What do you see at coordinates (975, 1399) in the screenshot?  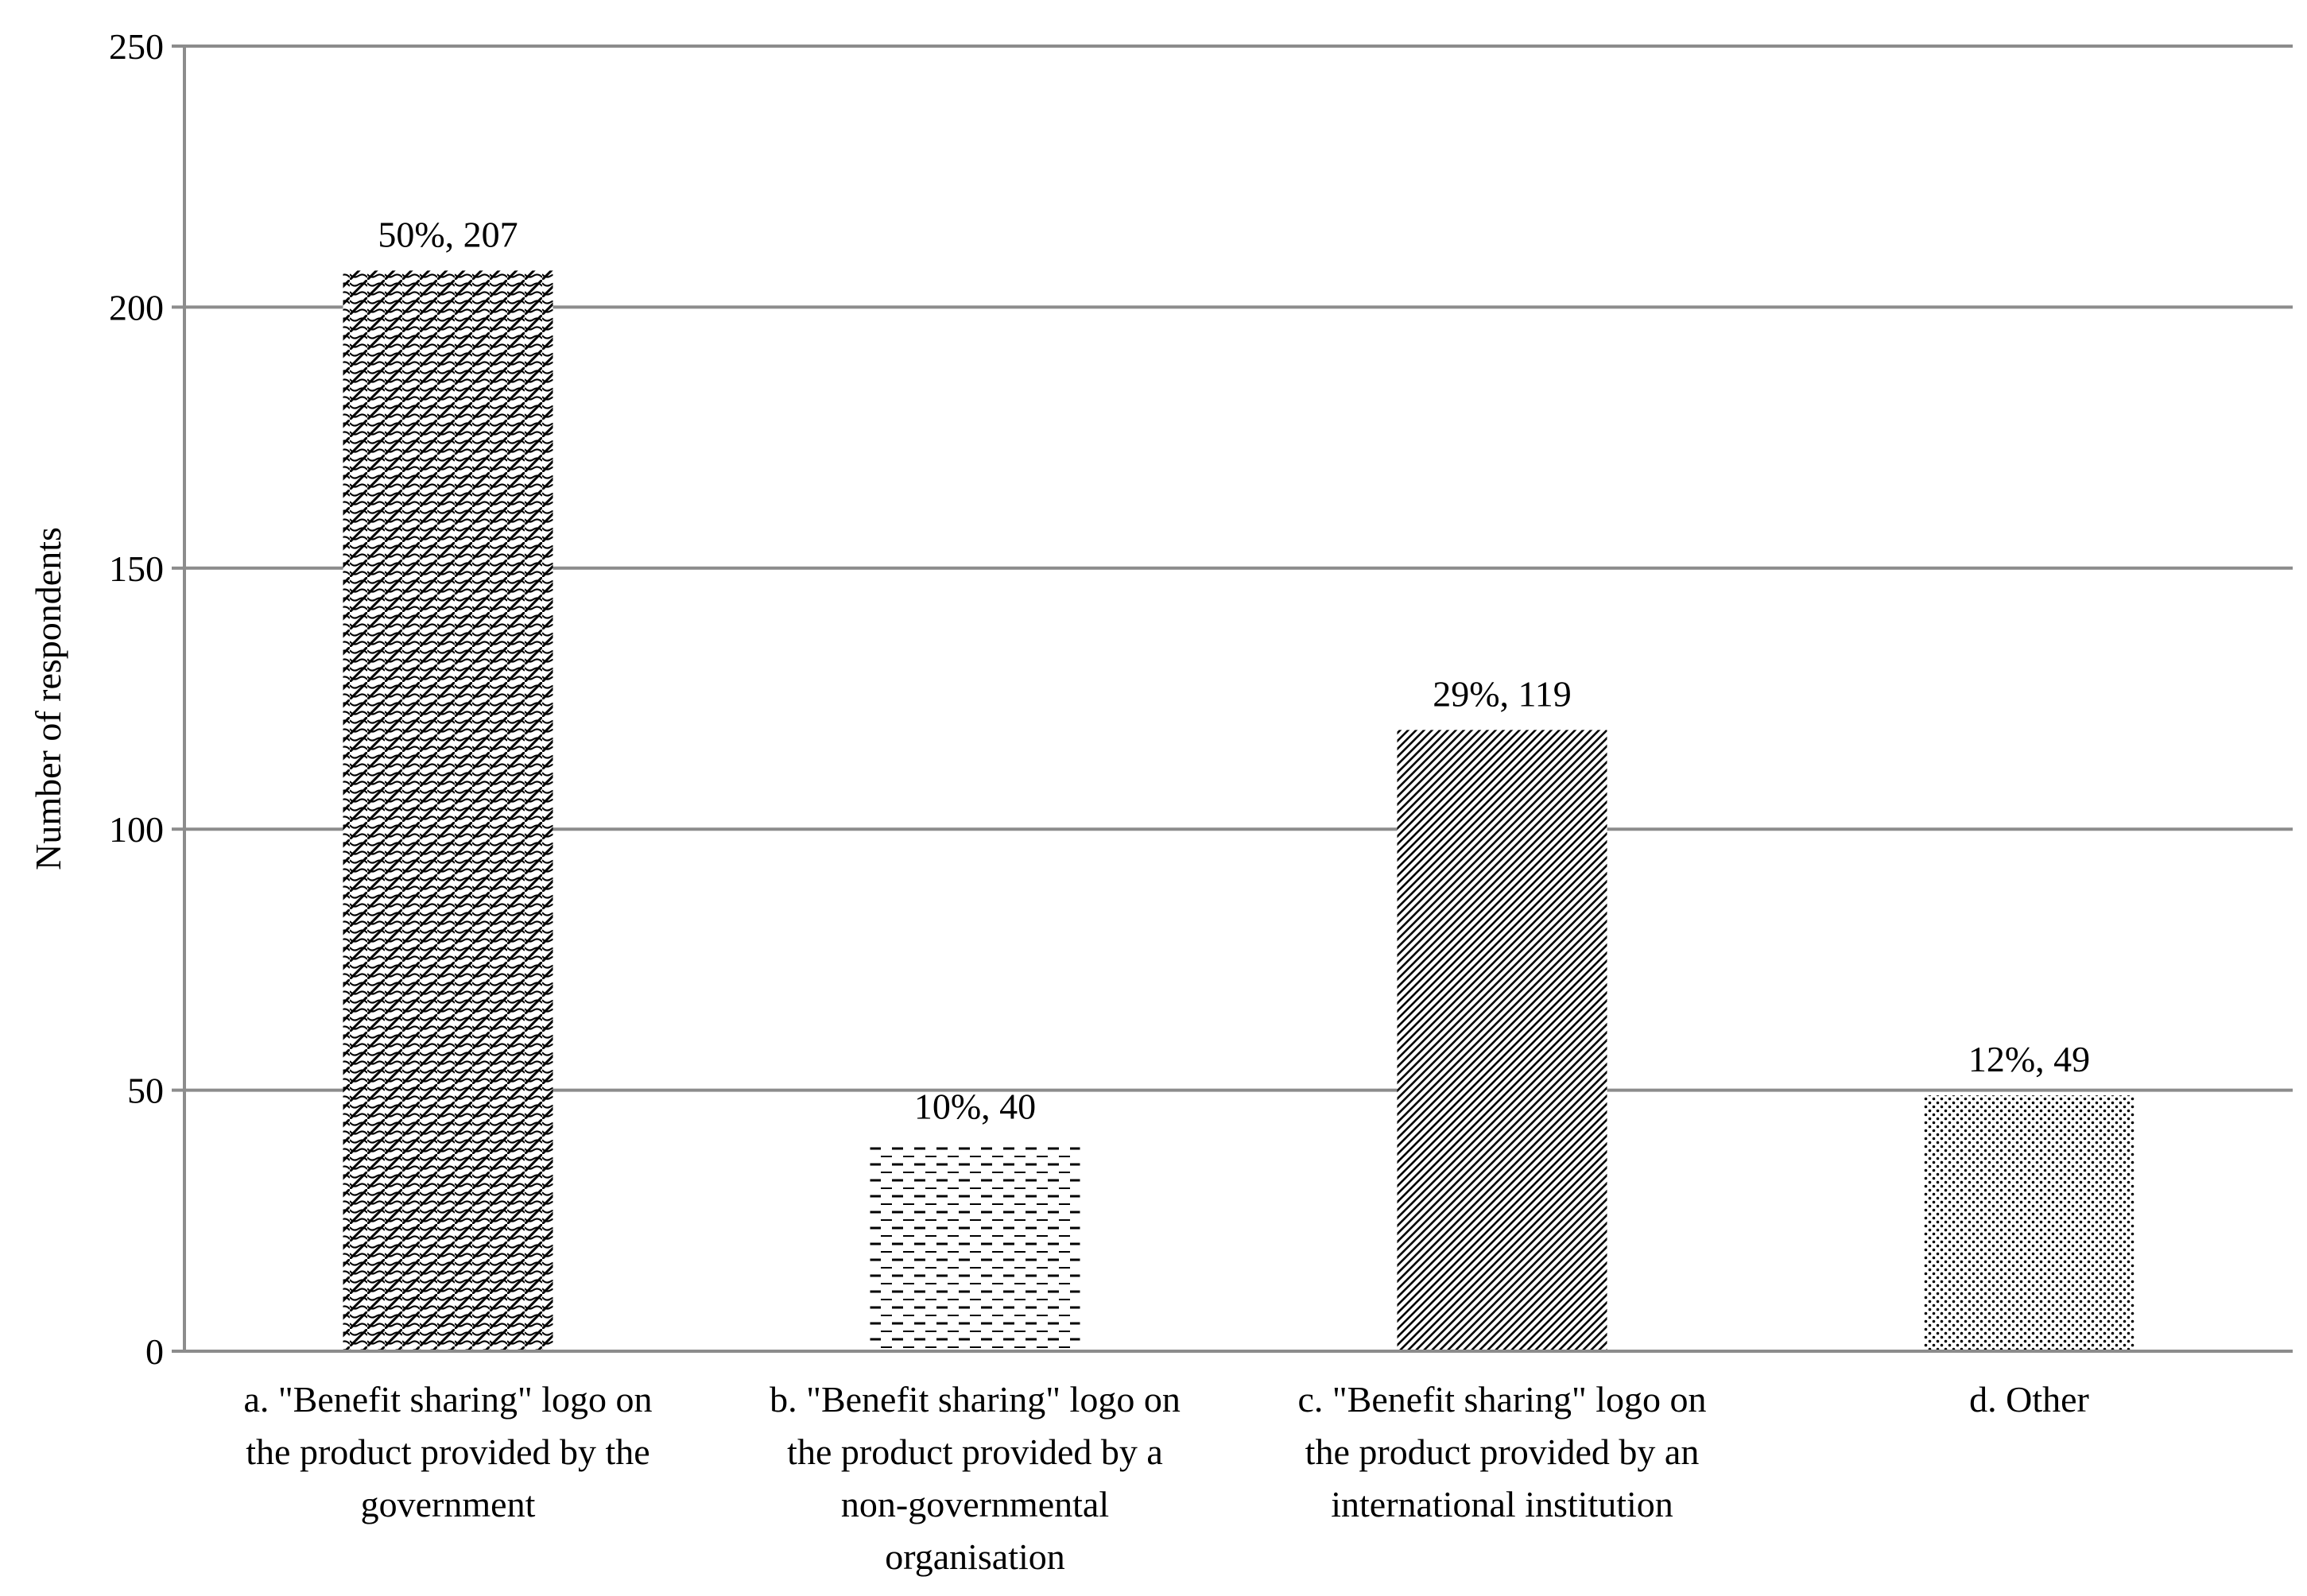 I see `x-category-label-line: b. "Benefit sharing" logo on` at bounding box center [975, 1399].